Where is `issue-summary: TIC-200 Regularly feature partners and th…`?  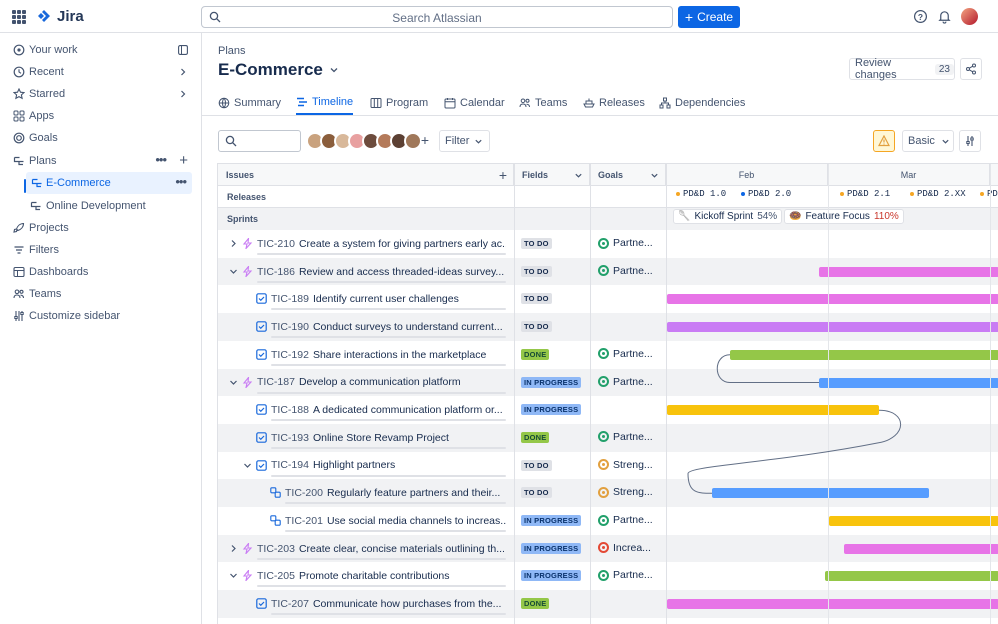
issue-summary: TIC-200 Regularly feature partners and th… is located at coordinates (395, 493).